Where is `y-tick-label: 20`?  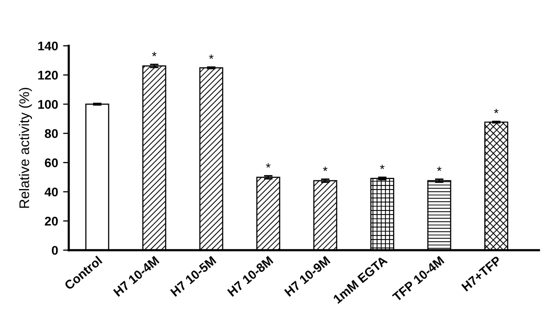
y-tick-label: 20 is located at coordinates (51, 221).